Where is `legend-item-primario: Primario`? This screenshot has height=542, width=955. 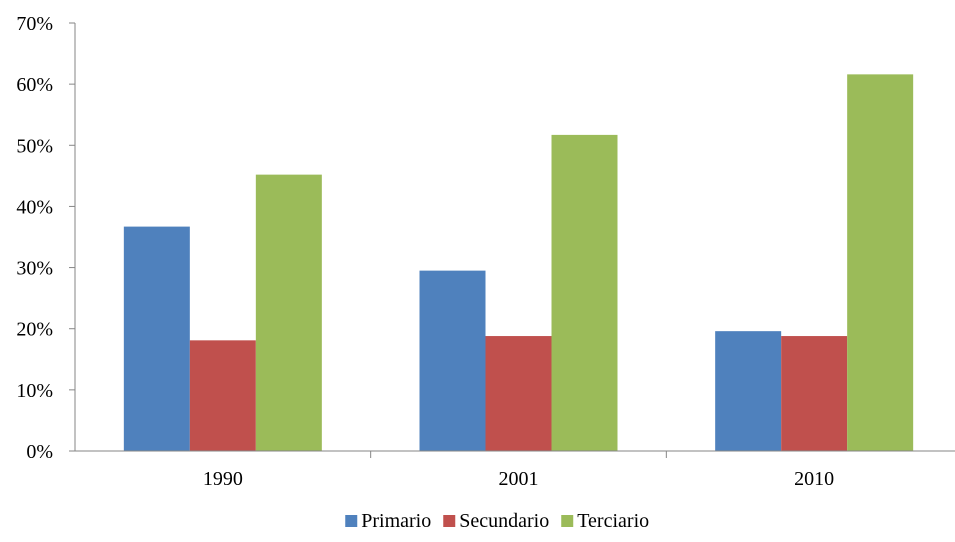 legend-item-primario: Primario is located at coordinates (388, 521).